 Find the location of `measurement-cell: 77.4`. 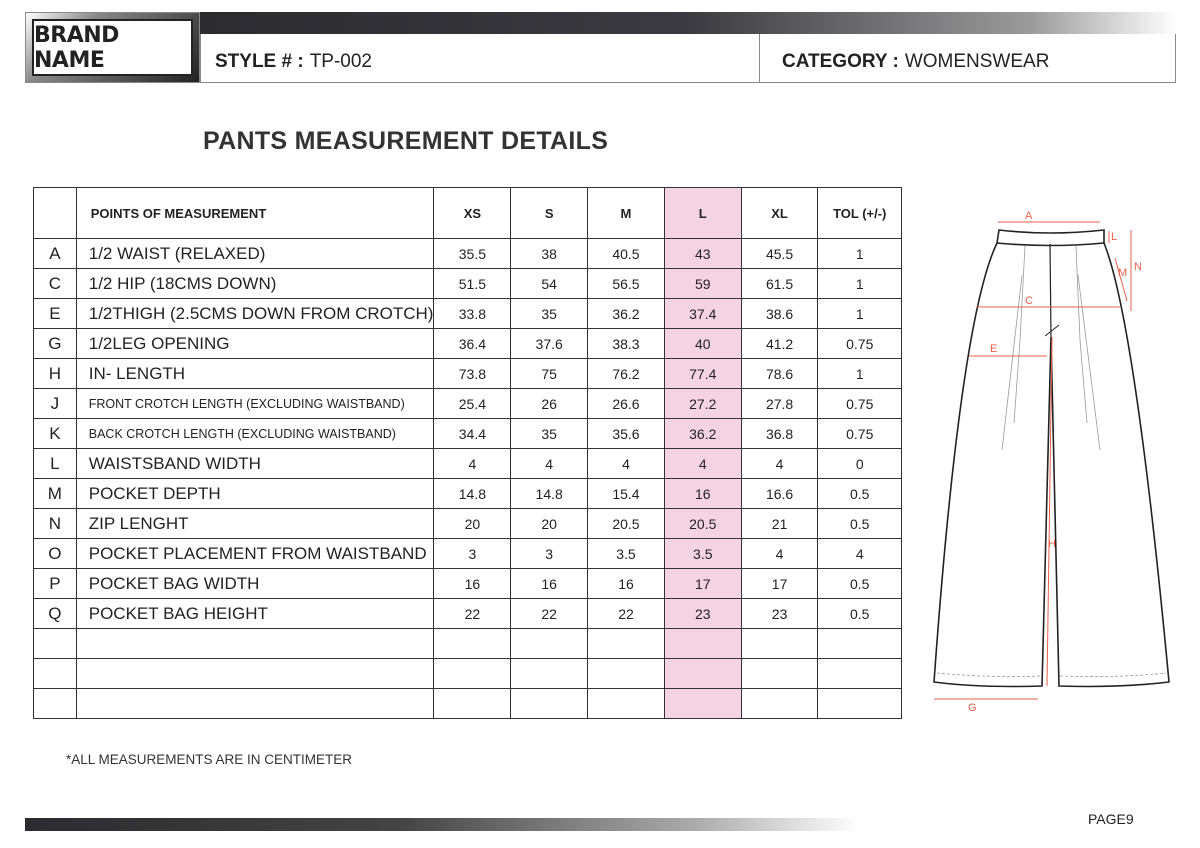

measurement-cell: 77.4 is located at coordinates (702, 373).